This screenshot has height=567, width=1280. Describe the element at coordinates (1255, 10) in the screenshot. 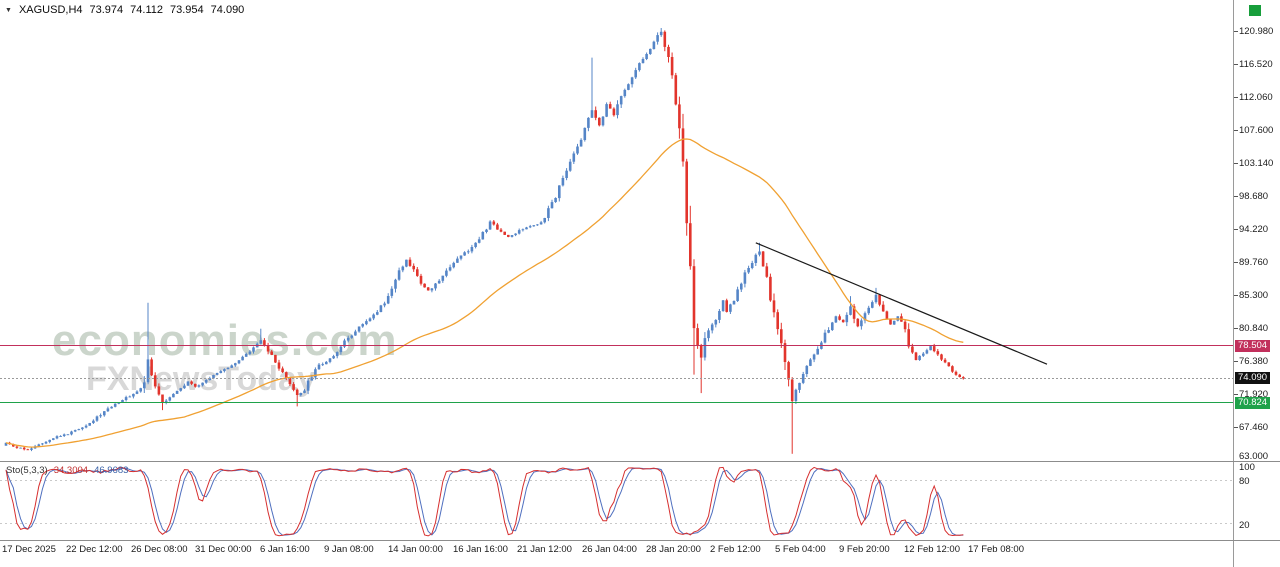

I see `brand-corner-marker-icon` at that location.